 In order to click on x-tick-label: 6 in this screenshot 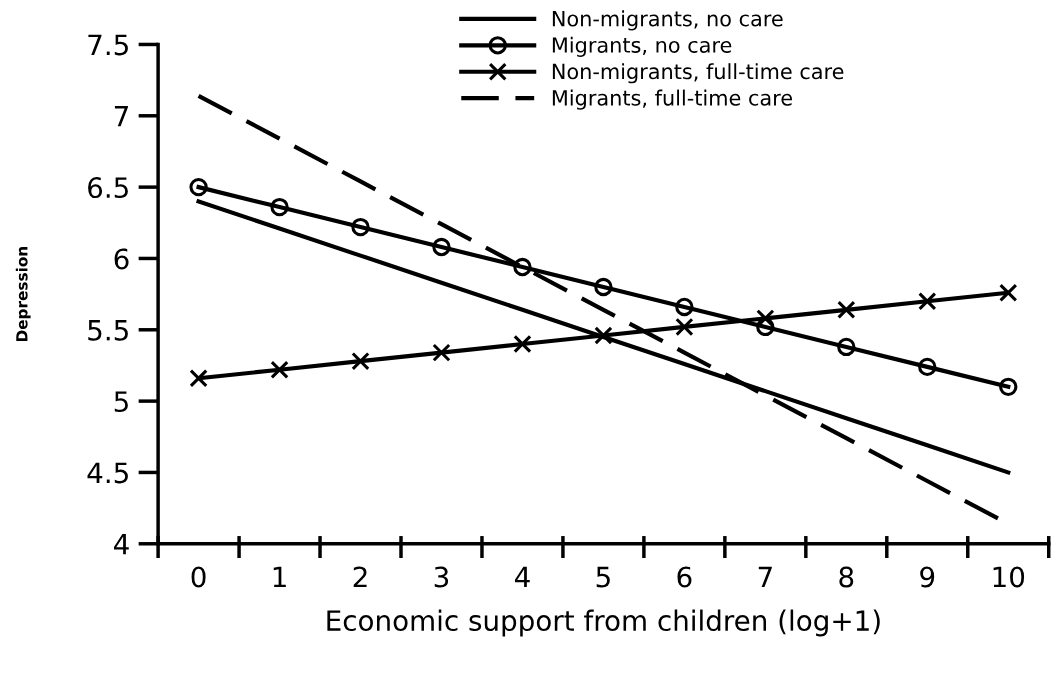, I will do `click(684, 577)`.